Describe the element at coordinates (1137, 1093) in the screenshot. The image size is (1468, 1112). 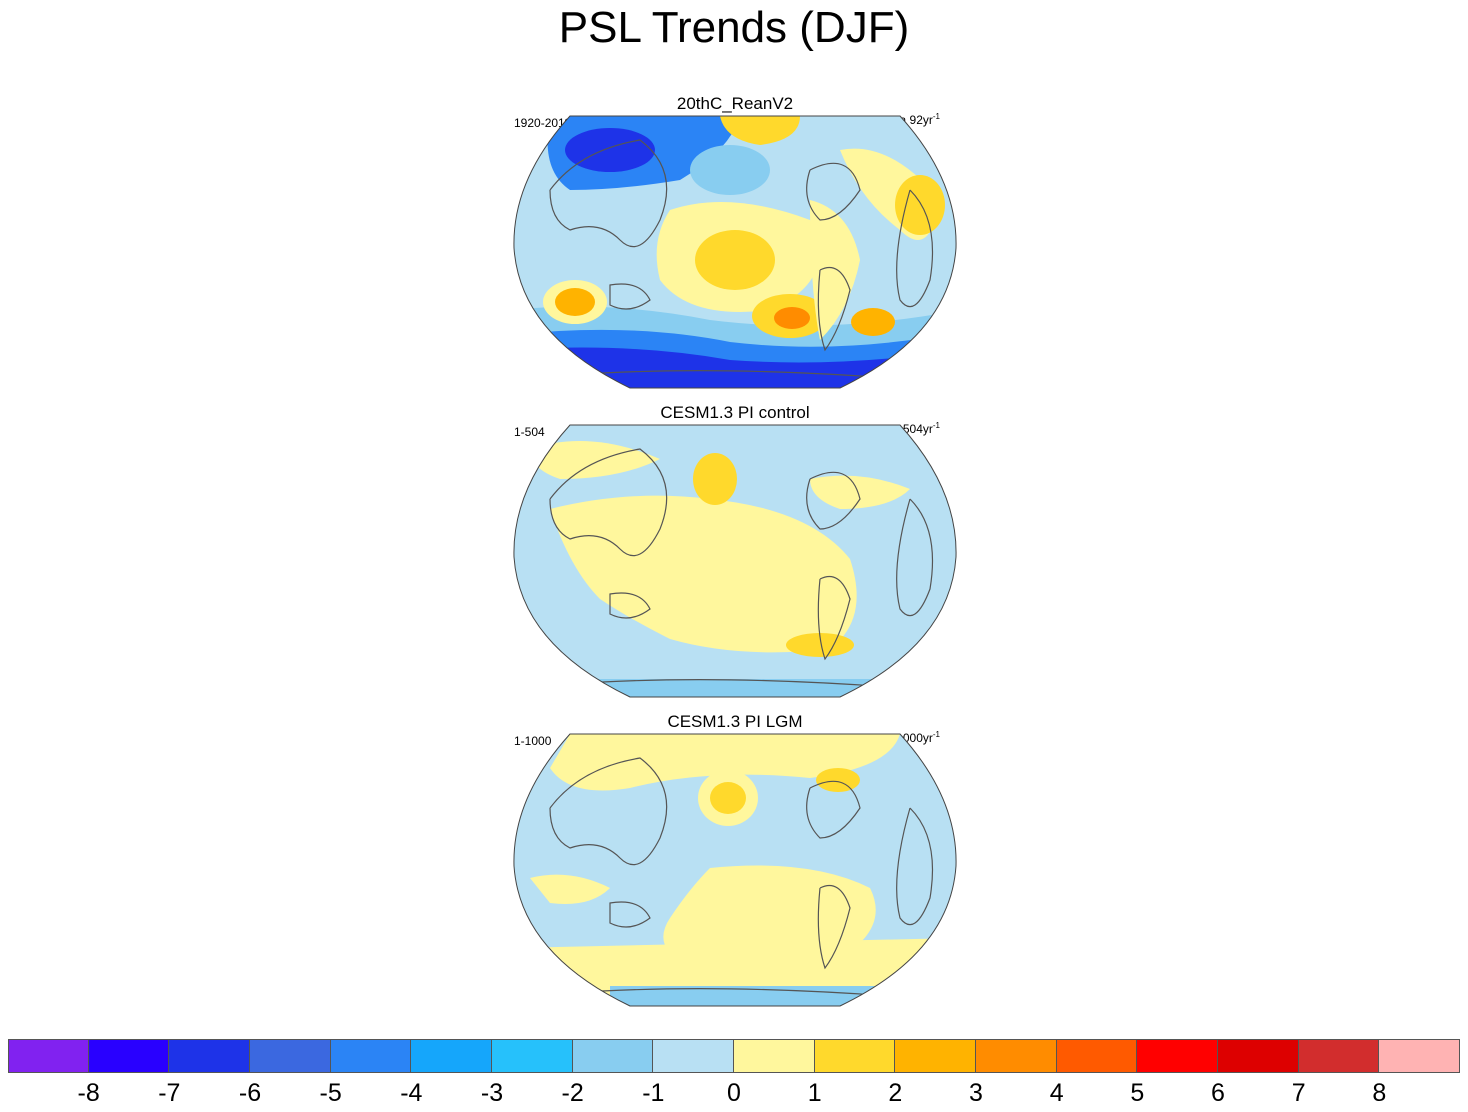
I see `colorbar-tick-label: 5` at that location.